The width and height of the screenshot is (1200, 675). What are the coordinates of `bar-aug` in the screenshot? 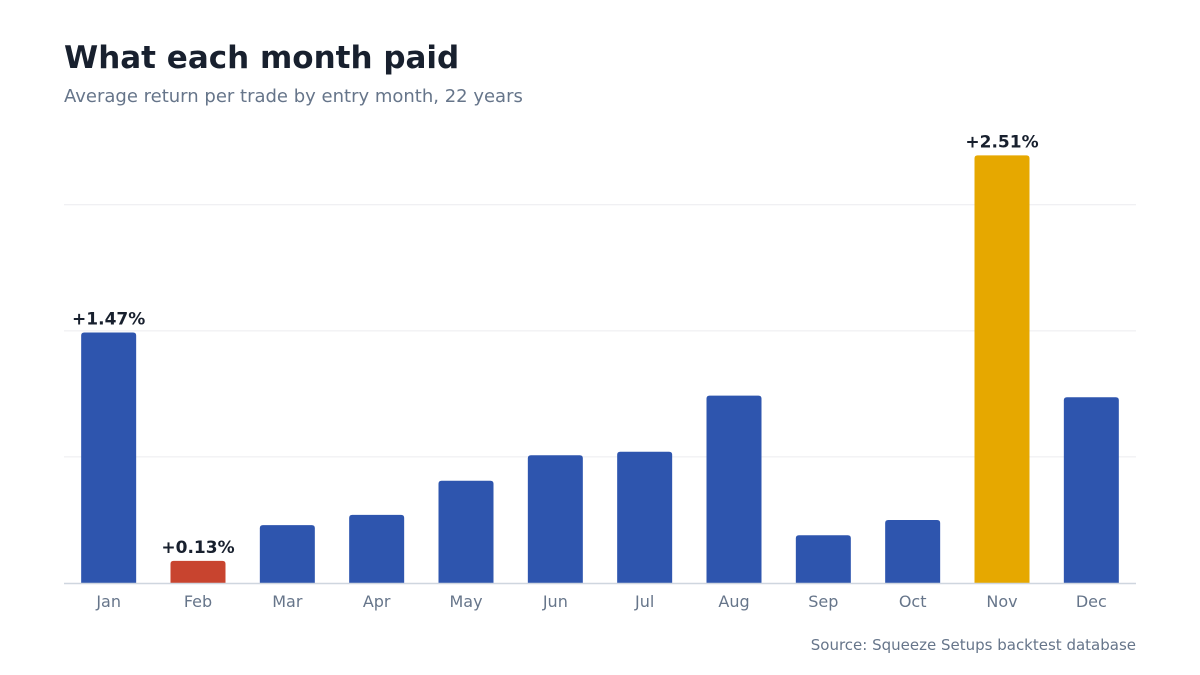 It's located at (734, 489).